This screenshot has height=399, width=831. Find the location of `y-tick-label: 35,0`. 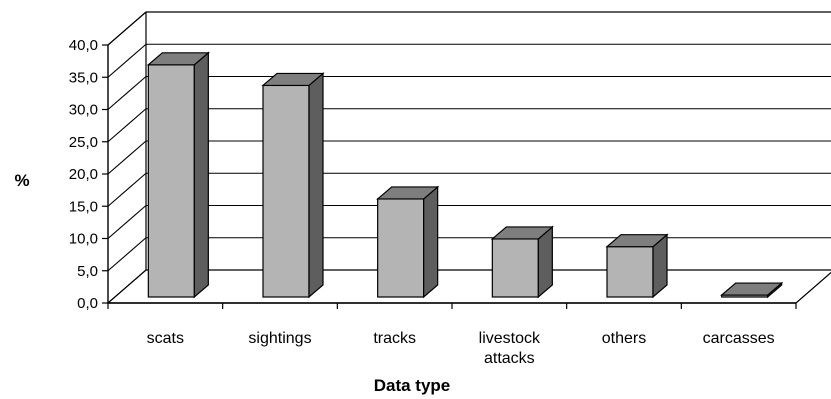

y-tick-label: 35,0 is located at coordinates (83, 77).